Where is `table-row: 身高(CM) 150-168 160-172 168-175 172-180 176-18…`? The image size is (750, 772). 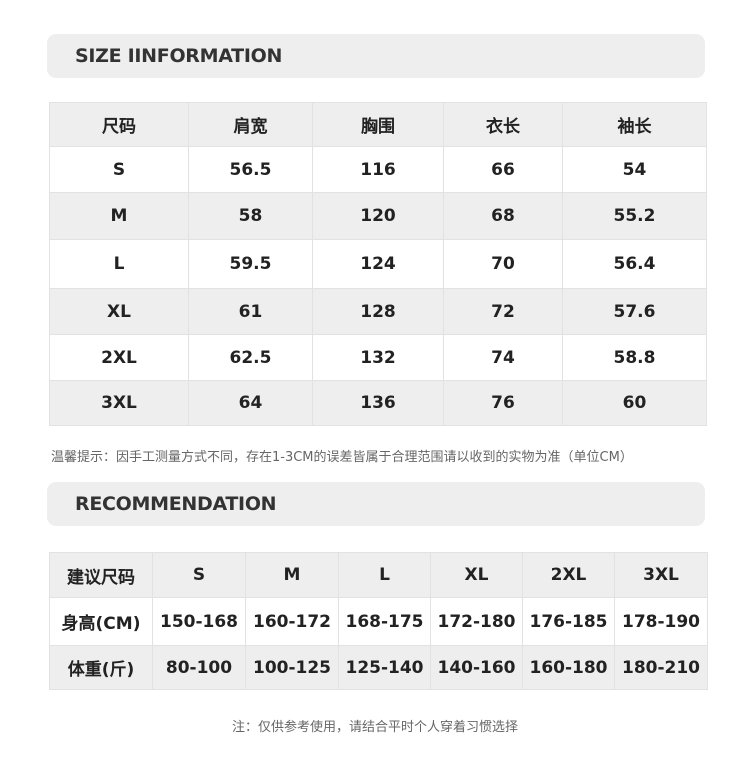
table-row: 身高(CM) 150-168 160-172 168-175 172-180 176-18… is located at coordinates (378, 621).